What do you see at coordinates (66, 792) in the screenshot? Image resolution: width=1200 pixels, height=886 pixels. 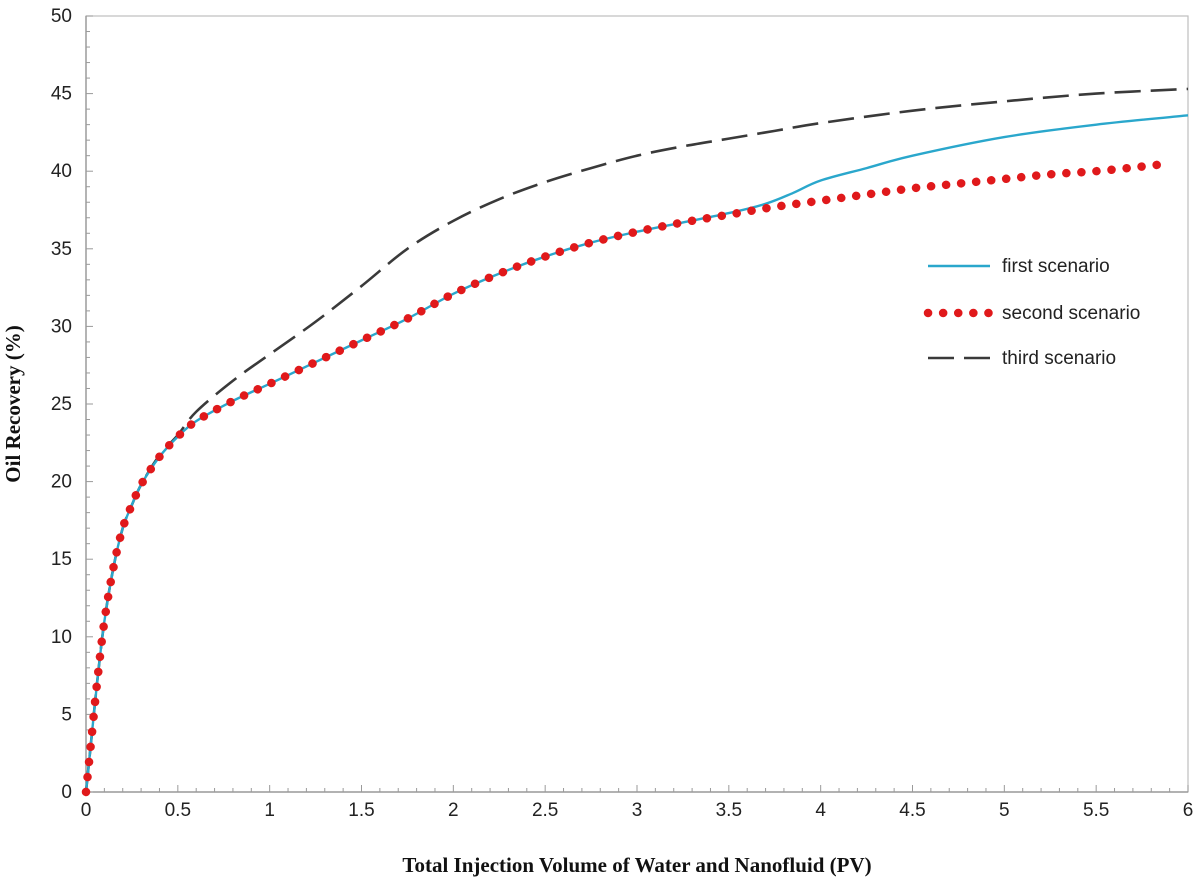 I see `y-tick-label: 0` at bounding box center [66, 792].